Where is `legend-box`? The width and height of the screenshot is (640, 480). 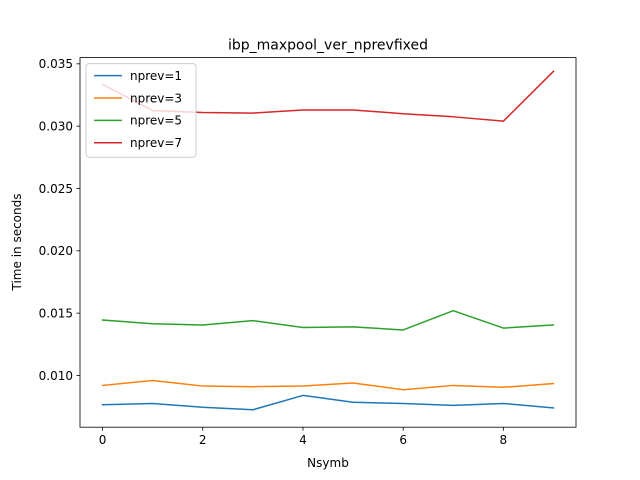 legend-box is located at coordinates (141, 110).